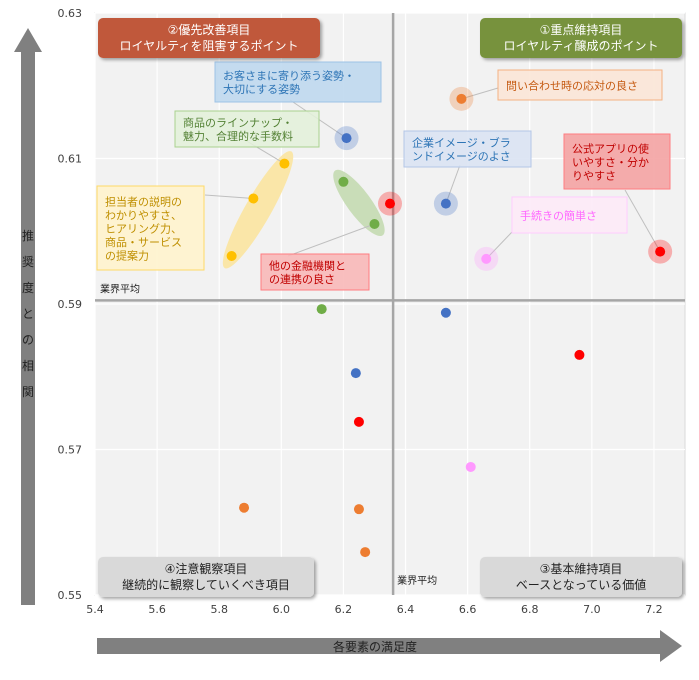 The height and width of the screenshot is (680, 699). I want to click on x-tick-label: 5.6, so click(157, 609).